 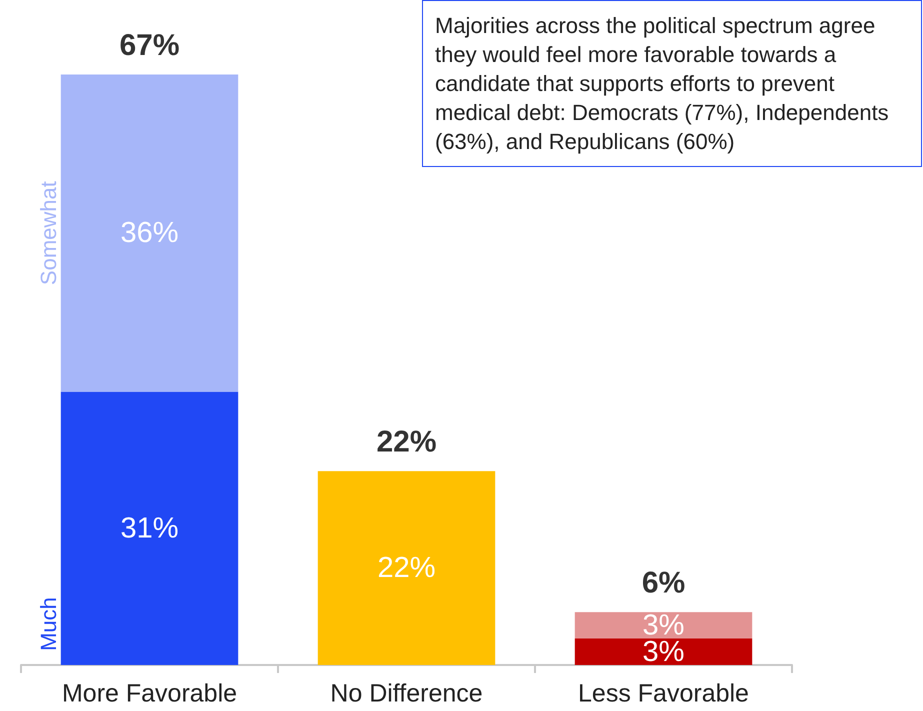 I want to click on note-box: Majorities across the political spectrum agree they would feel more favorable towards a candidate that supports efforts to prevent medical debt: Democrats (77%), Independents (63%), and Republicans (60%), so click(x=672, y=83).